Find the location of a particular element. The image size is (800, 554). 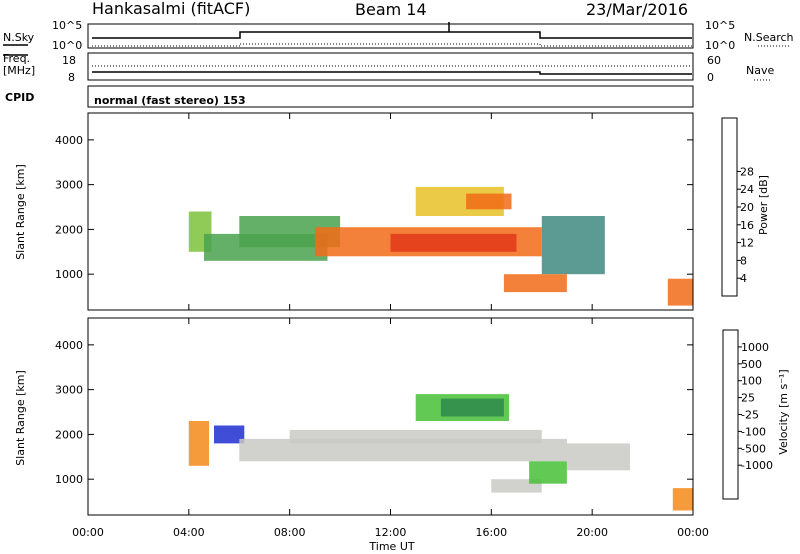

power-ylabel: Slant Range [km] is located at coordinates (20, 212).